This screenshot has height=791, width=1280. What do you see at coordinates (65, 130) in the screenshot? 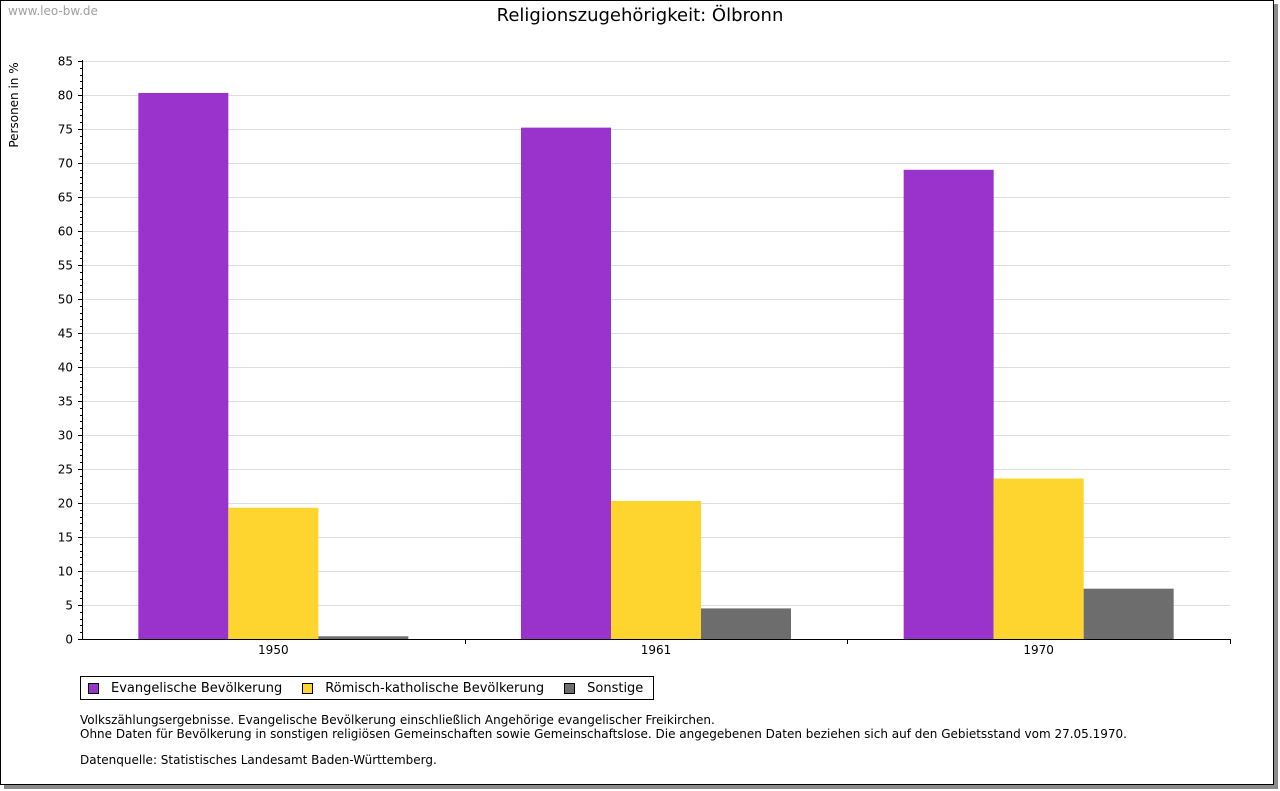
I see `y-tick-label: 75` at bounding box center [65, 130].